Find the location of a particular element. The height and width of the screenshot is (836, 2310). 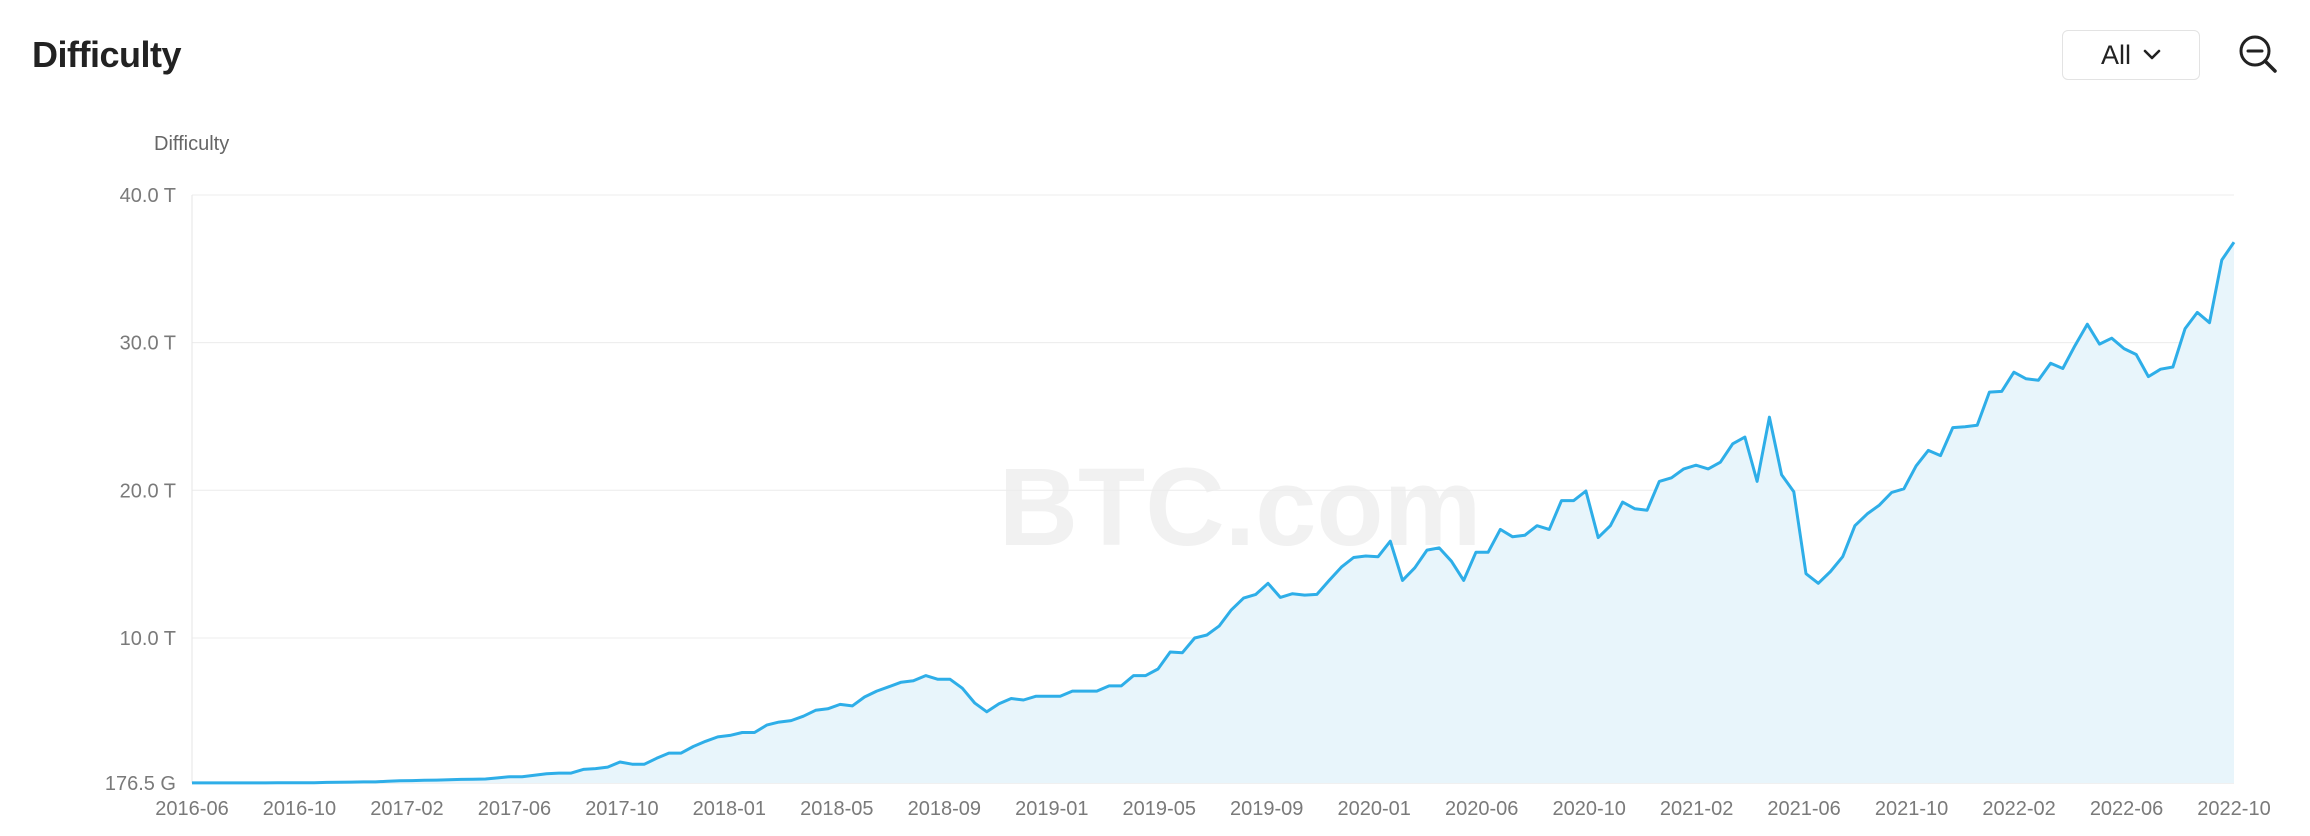

watermark-text: BTC.com is located at coordinates (1240, 507).